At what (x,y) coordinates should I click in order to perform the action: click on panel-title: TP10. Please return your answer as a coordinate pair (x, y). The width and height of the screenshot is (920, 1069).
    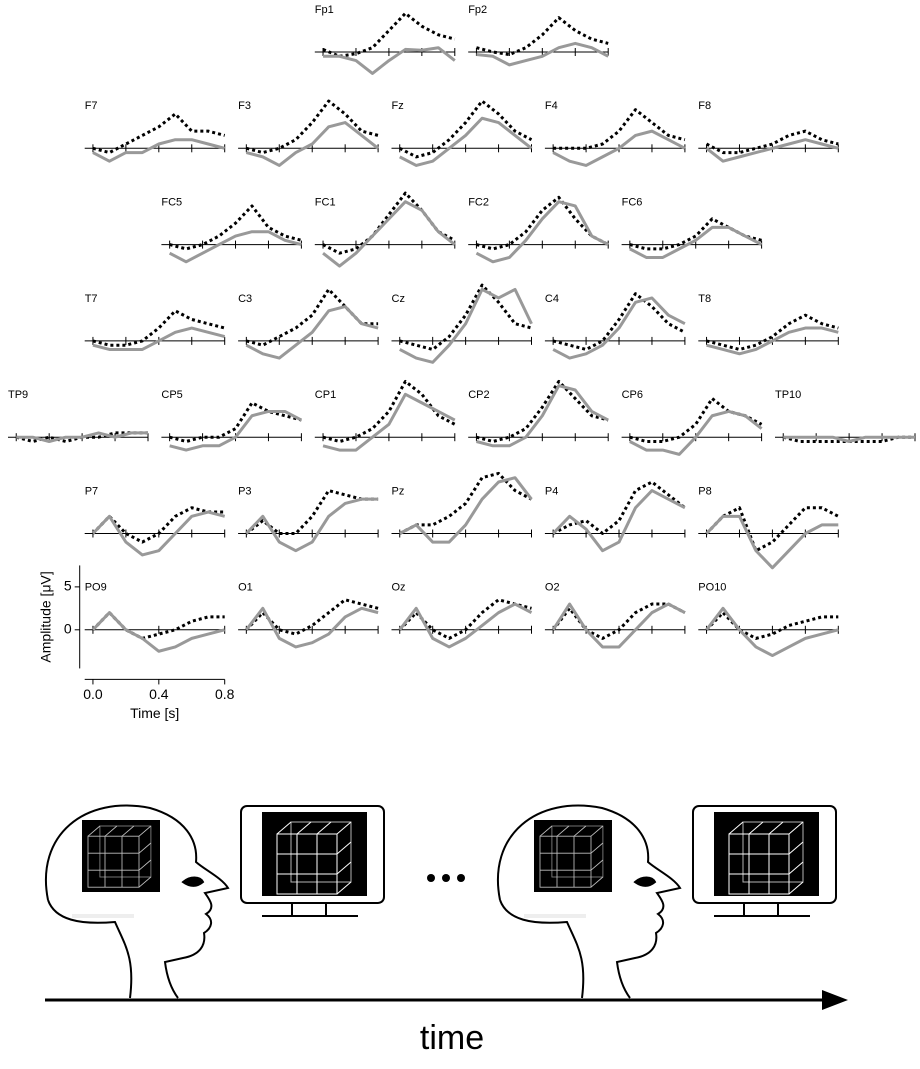
    Looking at the image, I should click on (788, 395).